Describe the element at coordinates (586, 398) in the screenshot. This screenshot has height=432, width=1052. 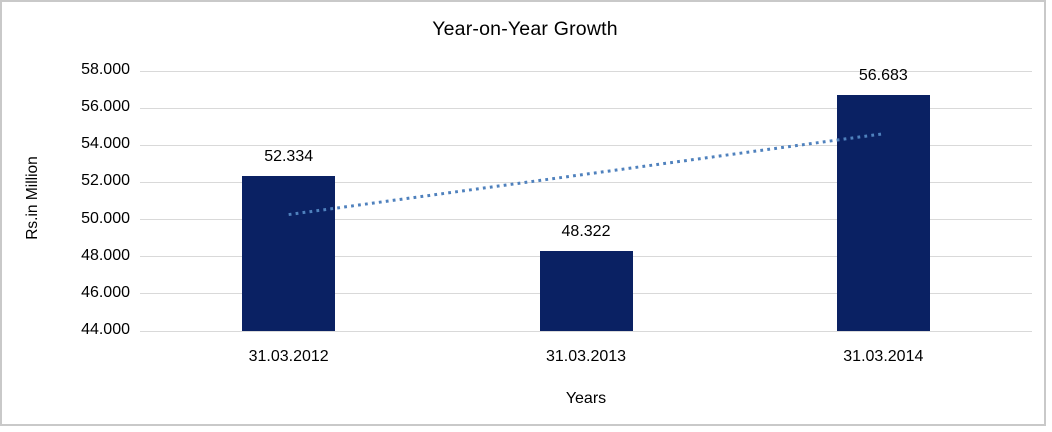
I see `x-axis-title: Years` at that location.